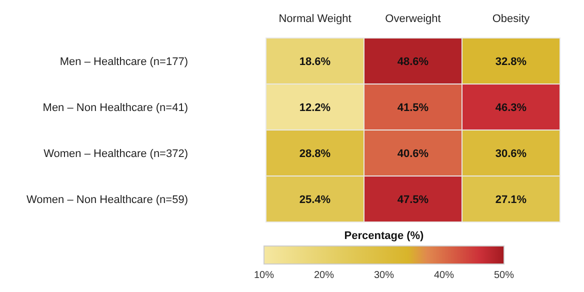 The image size is (584, 292). I want to click on y-tick-label: Men – Non Healthcare (n=41), so click(115, 108).